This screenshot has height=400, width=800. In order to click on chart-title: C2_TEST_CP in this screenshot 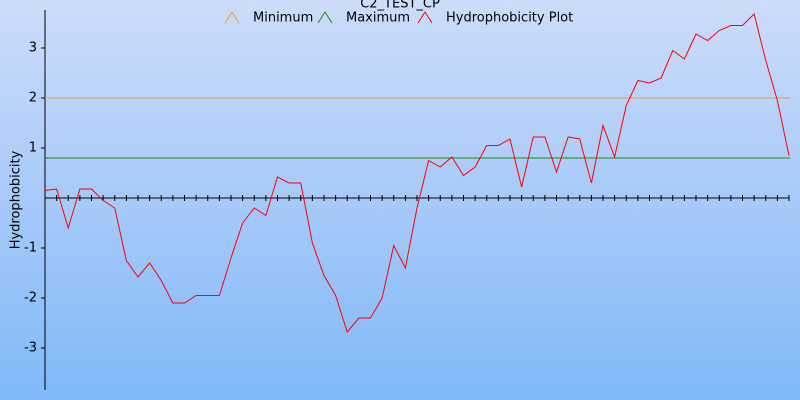, I will do `click(400, 6)`.